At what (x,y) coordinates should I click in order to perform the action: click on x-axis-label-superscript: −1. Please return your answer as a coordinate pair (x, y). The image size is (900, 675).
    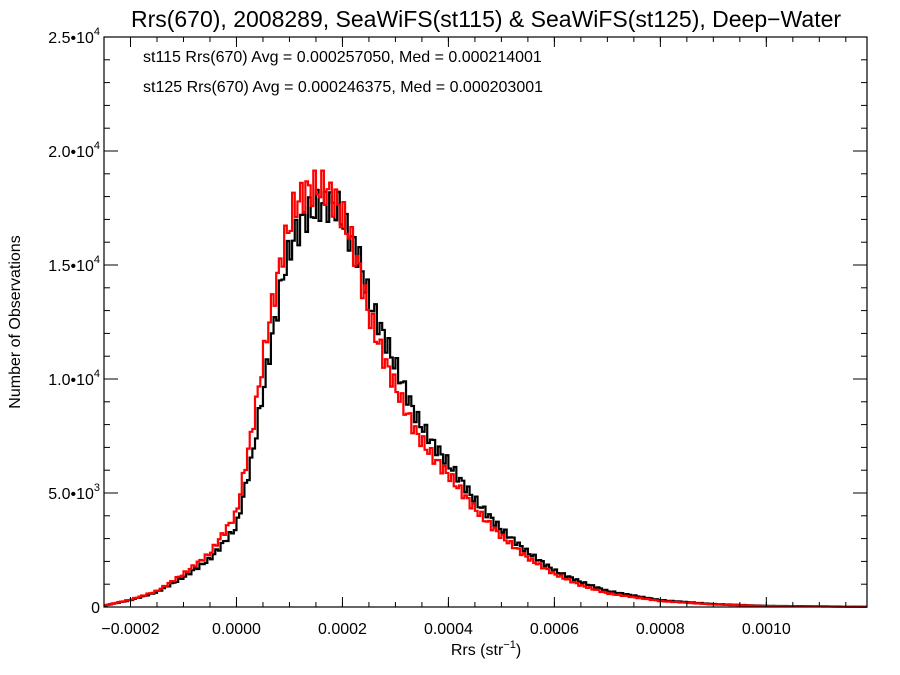
    Looking at the image, I should click on (509, 645).